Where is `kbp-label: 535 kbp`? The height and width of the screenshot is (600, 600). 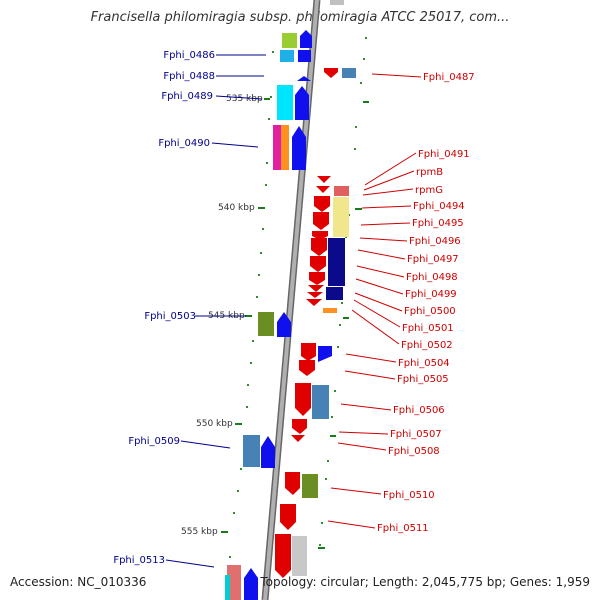
kbp-label: 535 kbp is located at coordinates (244, 99).